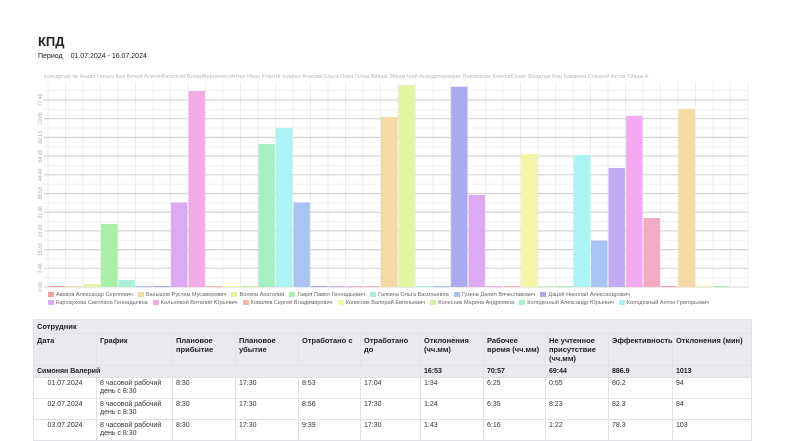 This screenshot has width=791, height=441. I want to click on legend-item: Кильневой Виталий Юрьевич, so click(195, 303).